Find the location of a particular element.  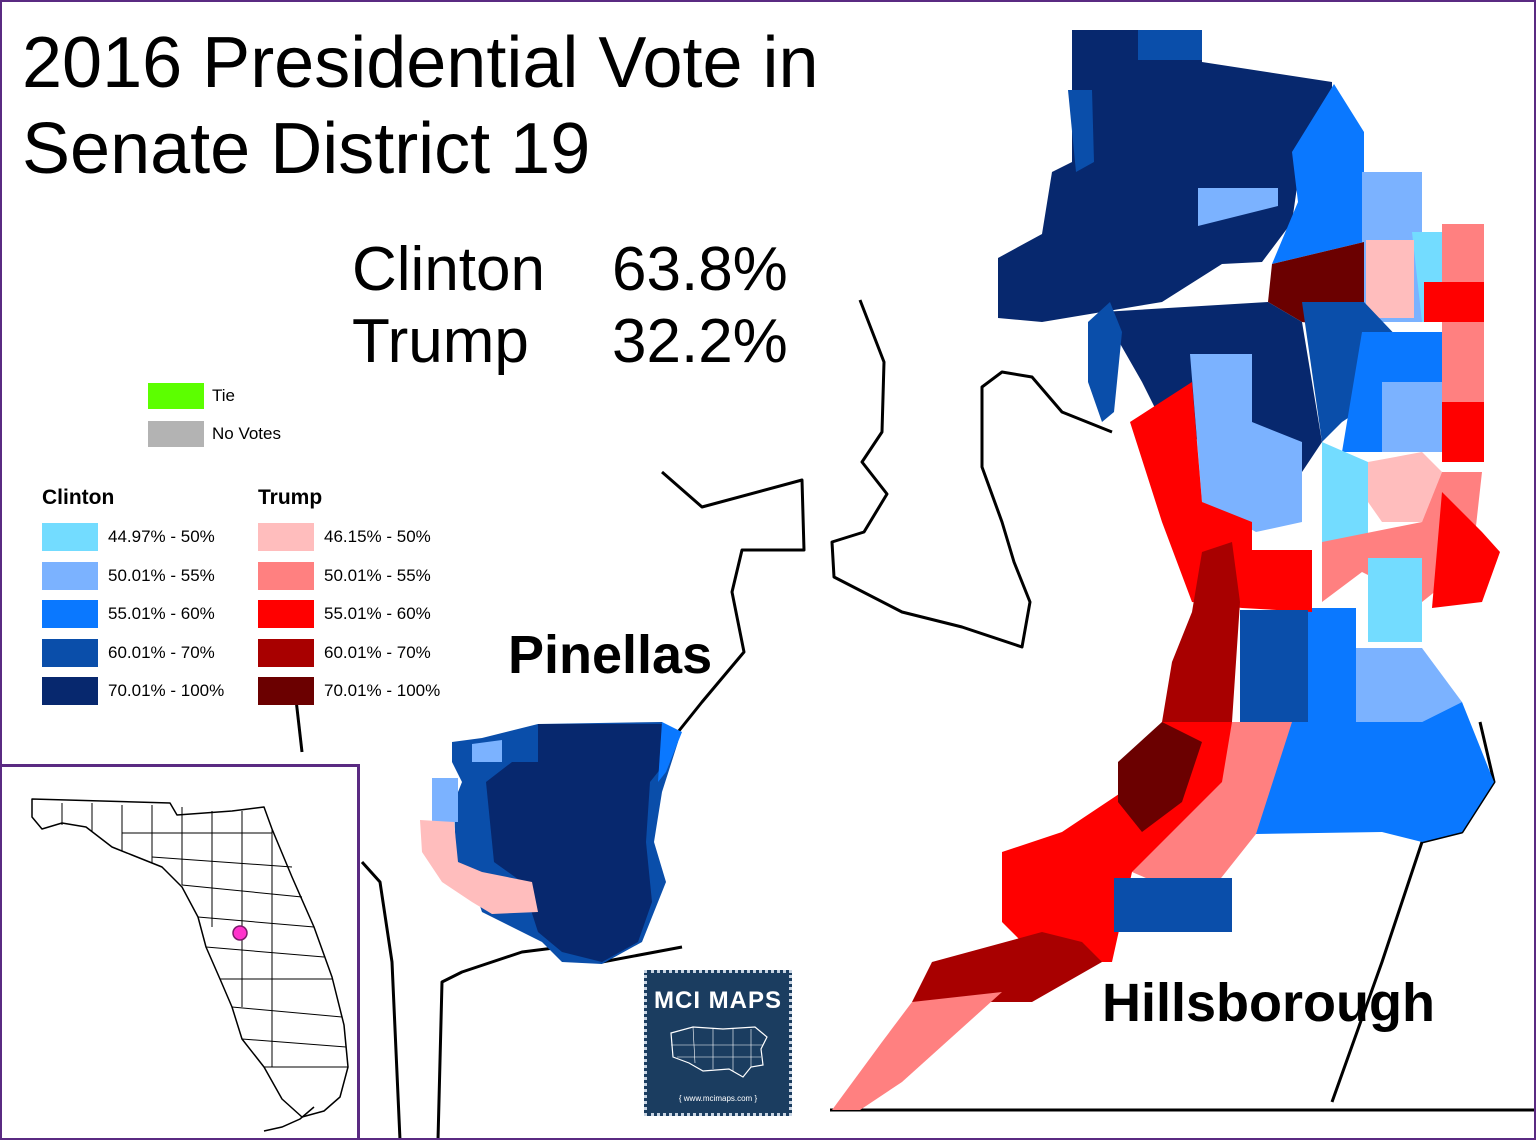

pinellas-boundary is located at coordinates (733, 604).